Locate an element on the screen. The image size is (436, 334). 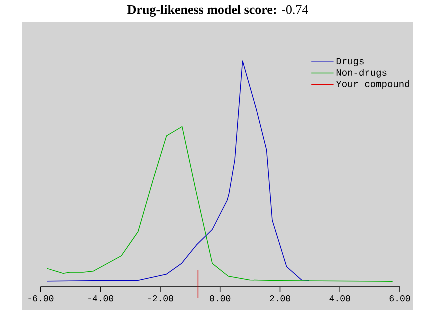
x-tick-label: 4.00 is located at coordinates (340, 299).